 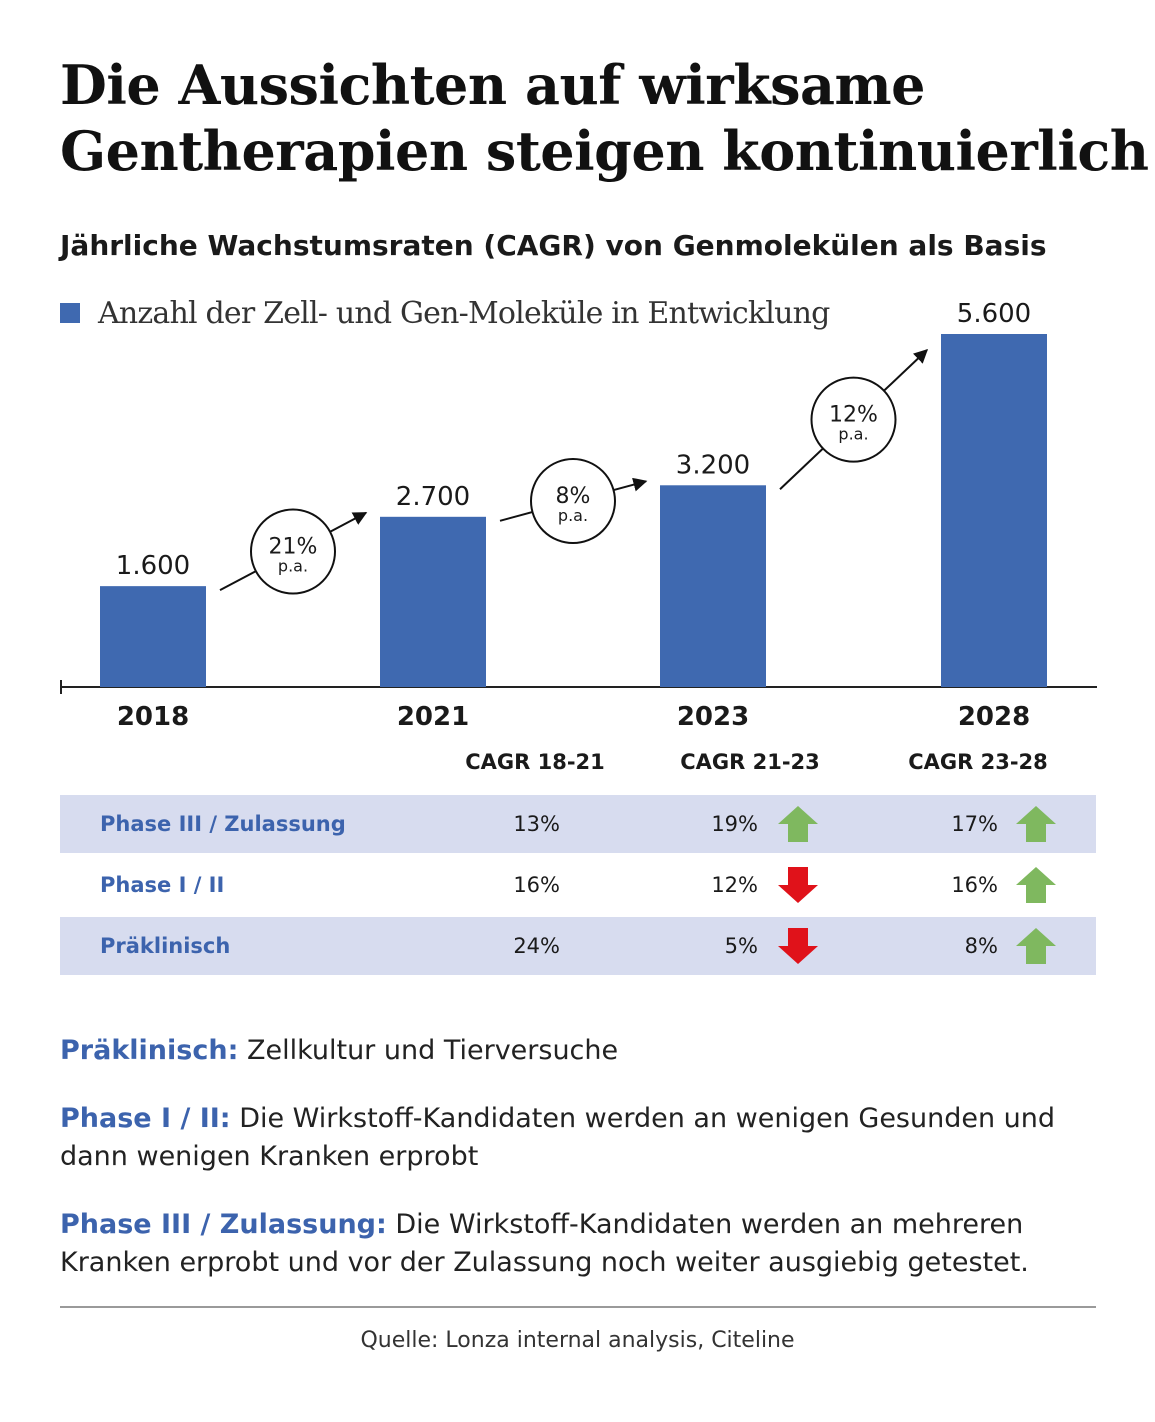 I want to click on bar-2023, so click(x=713, y=586).